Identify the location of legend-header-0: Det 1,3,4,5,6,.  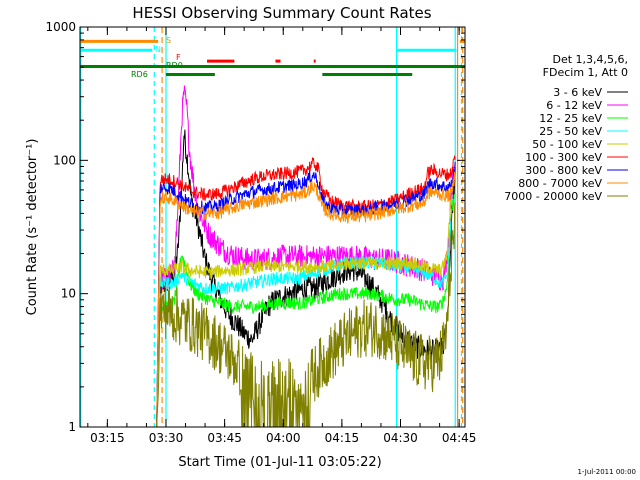
(590, 59).